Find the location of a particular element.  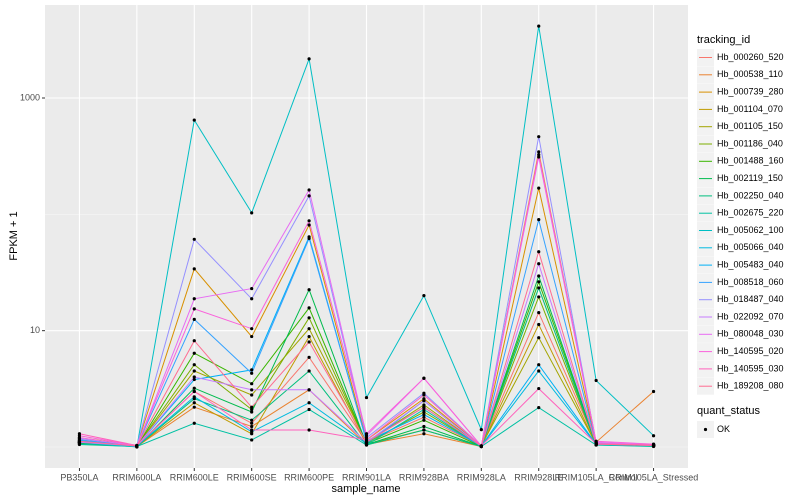

x-tick-label: RRIM105LA_Control is located at coordinates (596, 477).